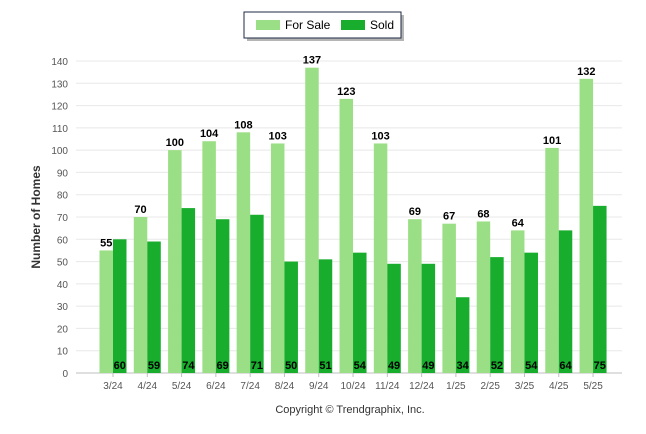  I want to click on data-label-sold: 71, so click(257, 366).